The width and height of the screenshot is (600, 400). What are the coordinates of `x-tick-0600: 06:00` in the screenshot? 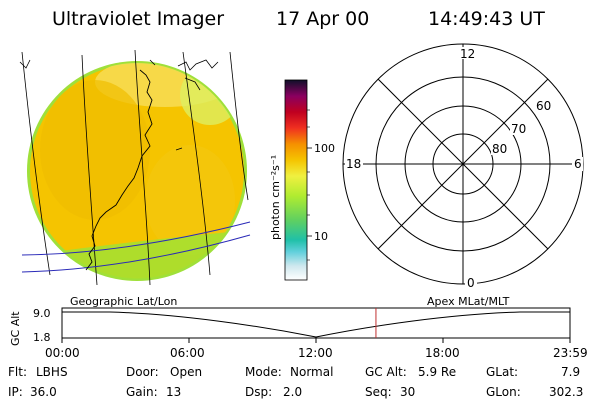 It's located at (187, 353).